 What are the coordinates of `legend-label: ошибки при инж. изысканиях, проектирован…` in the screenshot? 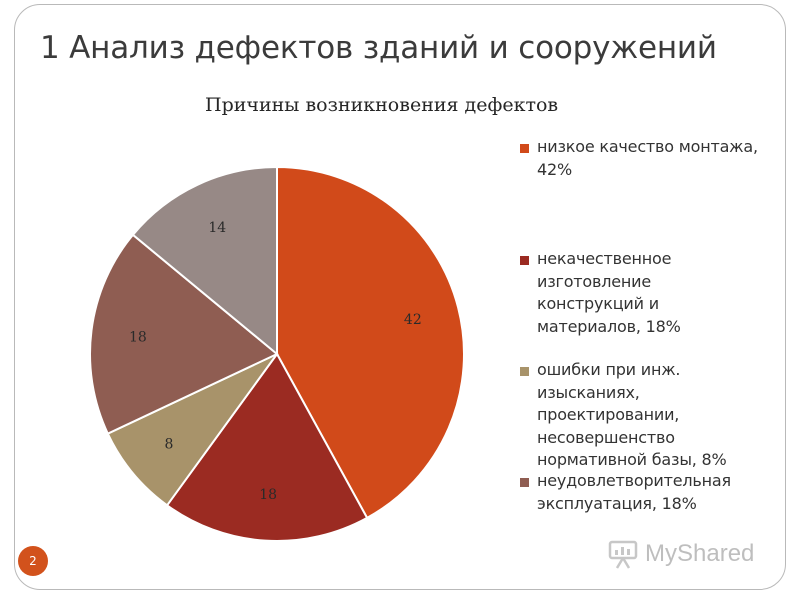 It's located at (632, 414).